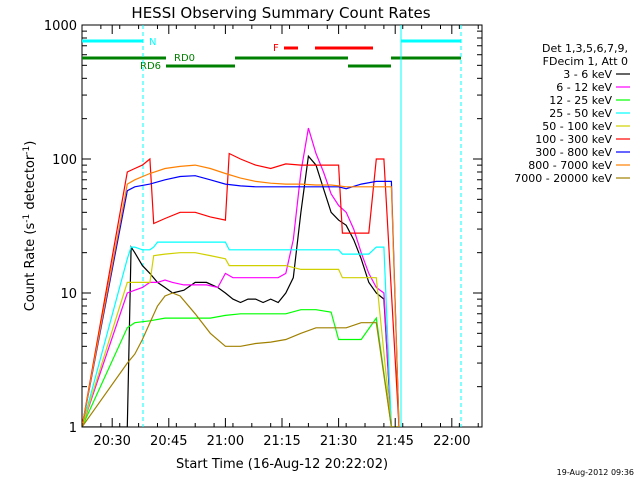  What do you see at coordinates (570, 165) in the screenshot?
I see `legend-entry-label: 800 - 7000 keV` at bounding box center [570, 165].